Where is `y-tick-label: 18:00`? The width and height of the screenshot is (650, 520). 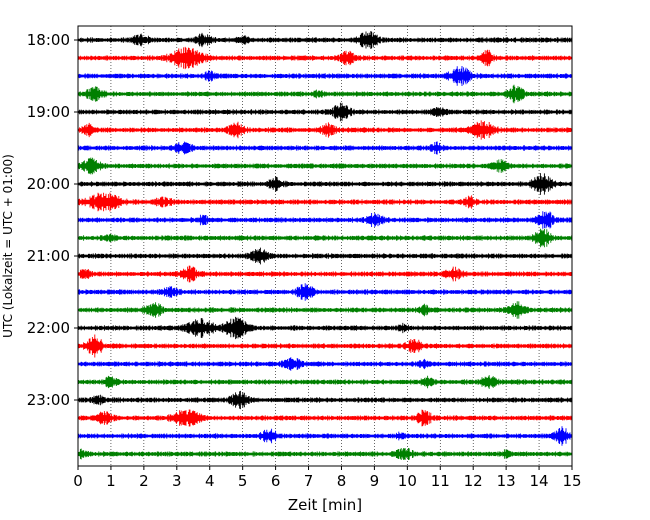 y-tick-label: 18:00 is located at coordinates (48, 40).